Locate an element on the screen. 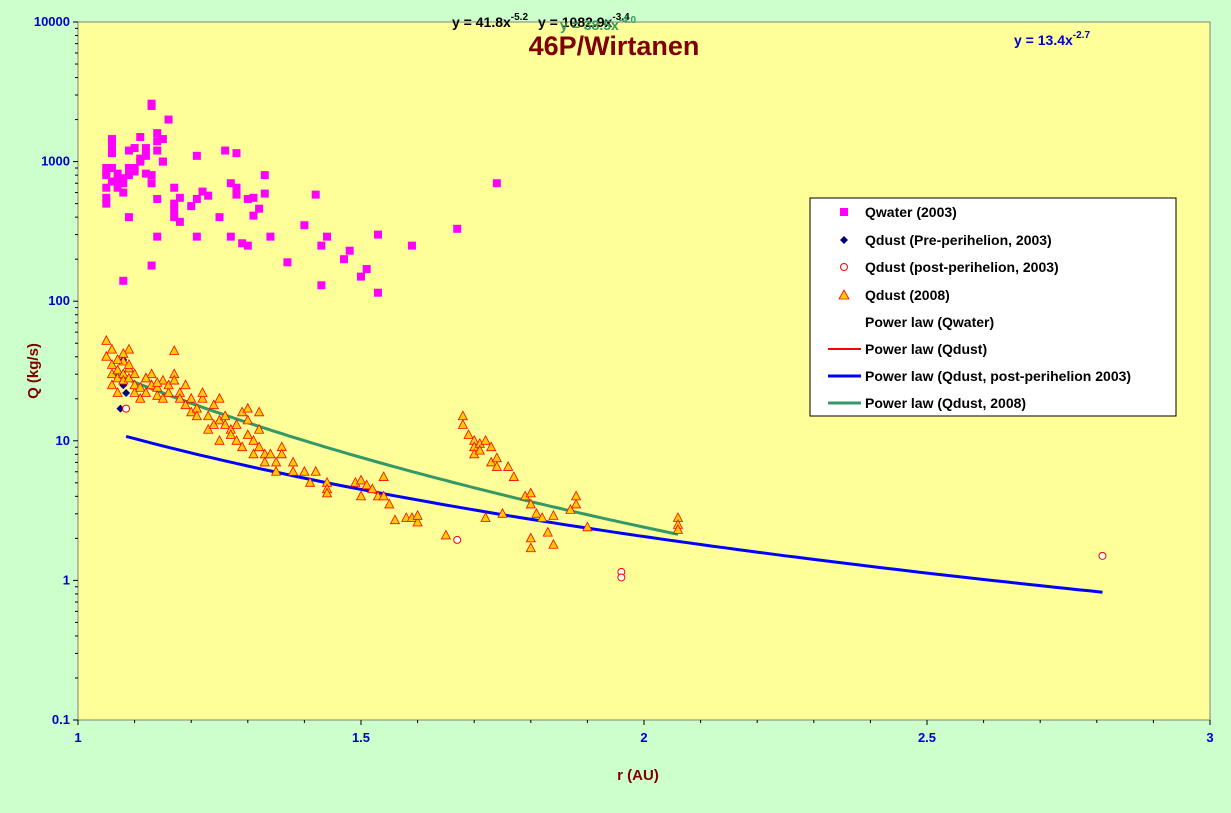 Image resolution: width=1231 pixels, height=813 pixels. equation-label-2008: y = 38.5x-4.0 is located at coordinates (598, 24).